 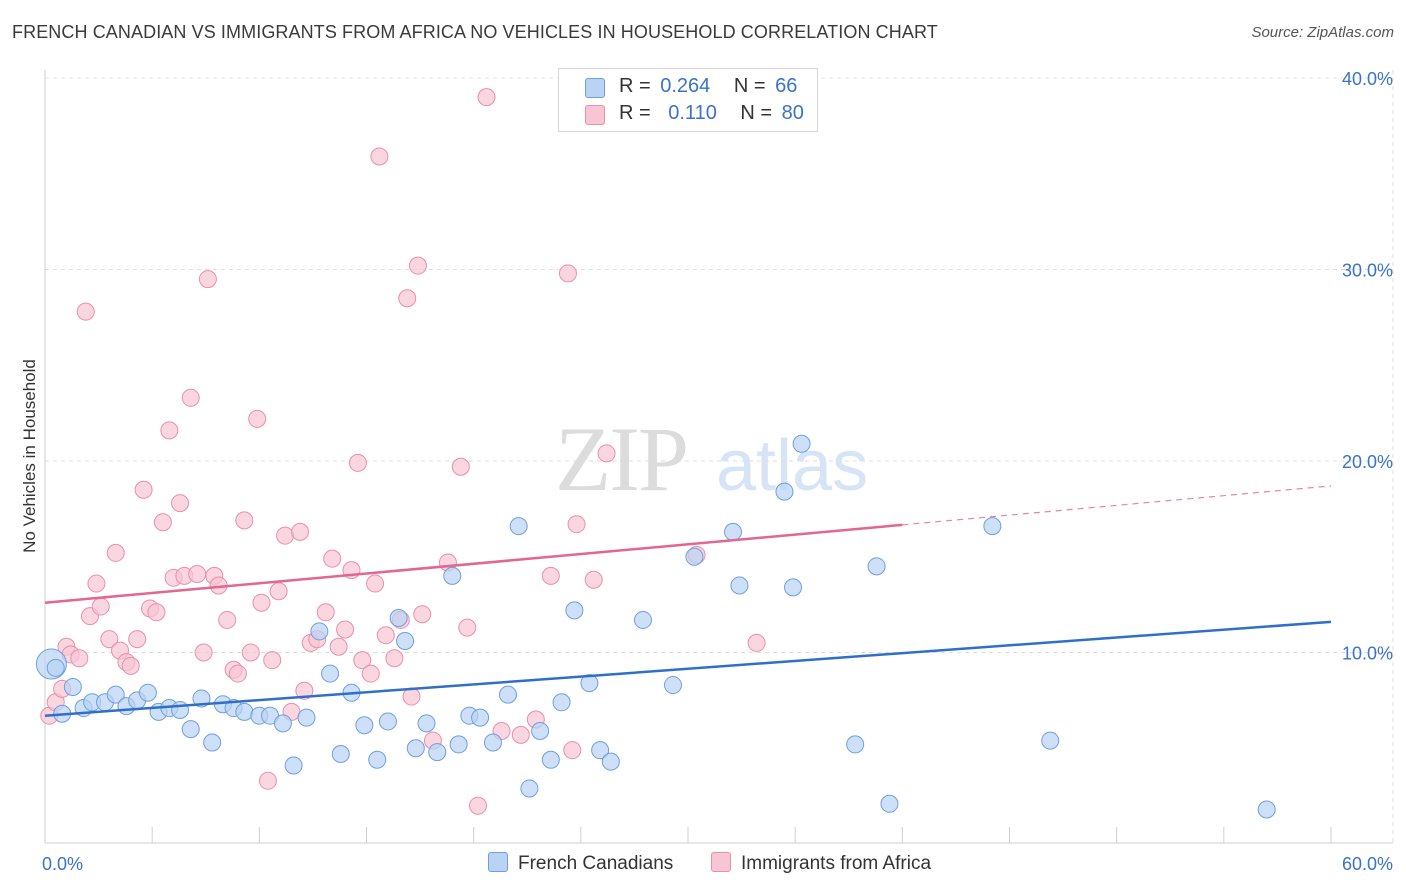 What do you see at coordinates (688, 100) in the screenshot?
I see `correlation-legend: R = 0.264 N = 66 R = 0.110 N = 80` at bounding box center [688, 100].